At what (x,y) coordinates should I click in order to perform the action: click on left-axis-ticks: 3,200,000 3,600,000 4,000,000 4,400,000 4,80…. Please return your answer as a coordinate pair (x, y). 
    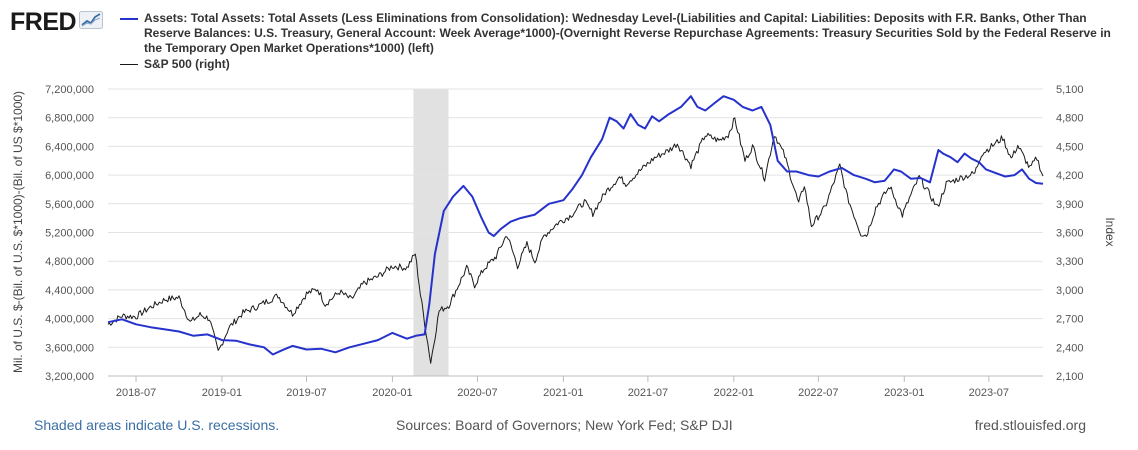
    Looking at the image, I should click on (69, 233).